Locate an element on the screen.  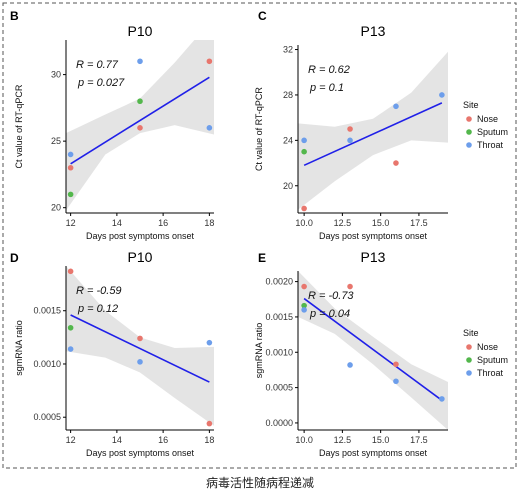
stat-p: p = 0.12 is located at coordinates (97, 309).